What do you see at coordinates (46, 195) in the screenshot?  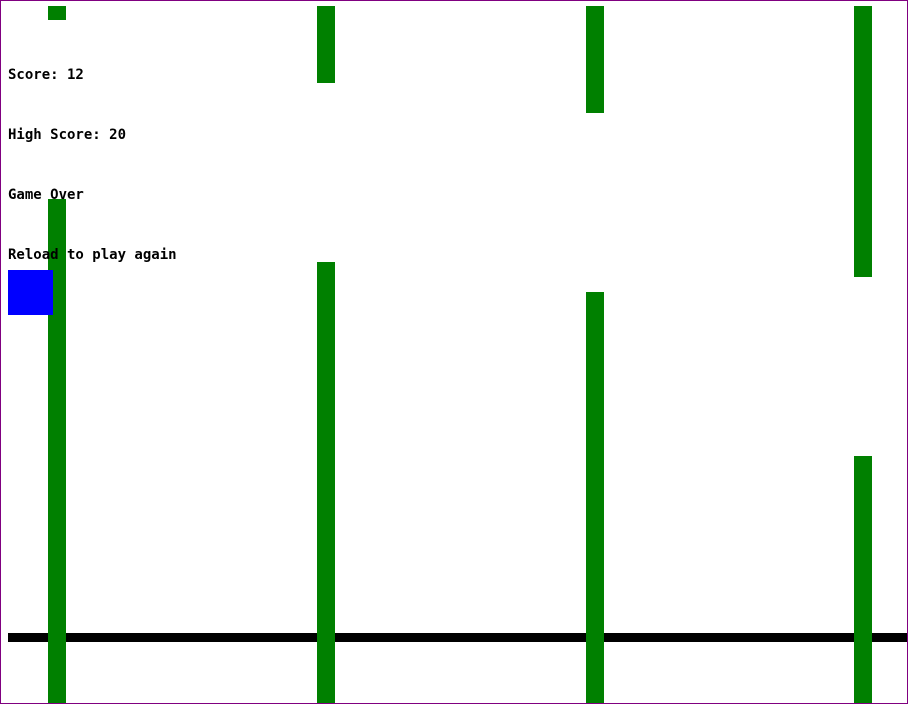 I see `game-over-label: Game Over` at bounding box center [46, 195].